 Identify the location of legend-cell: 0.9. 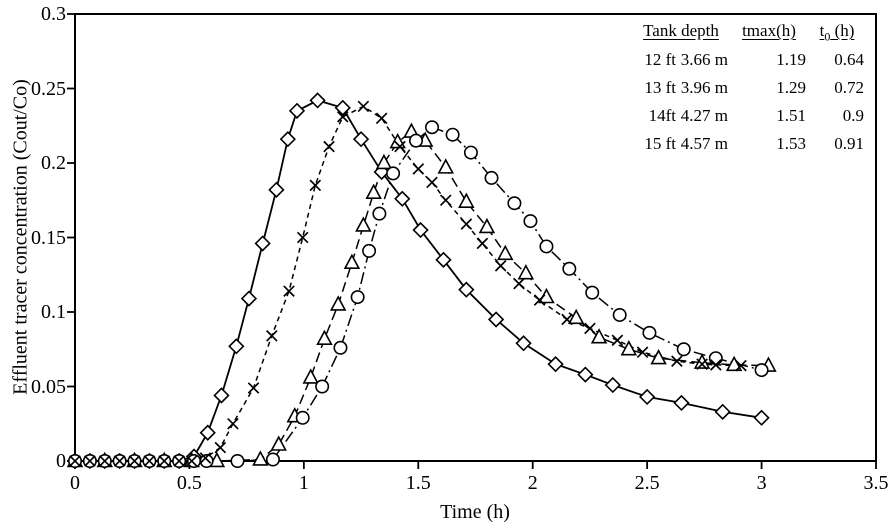
(853, 115).